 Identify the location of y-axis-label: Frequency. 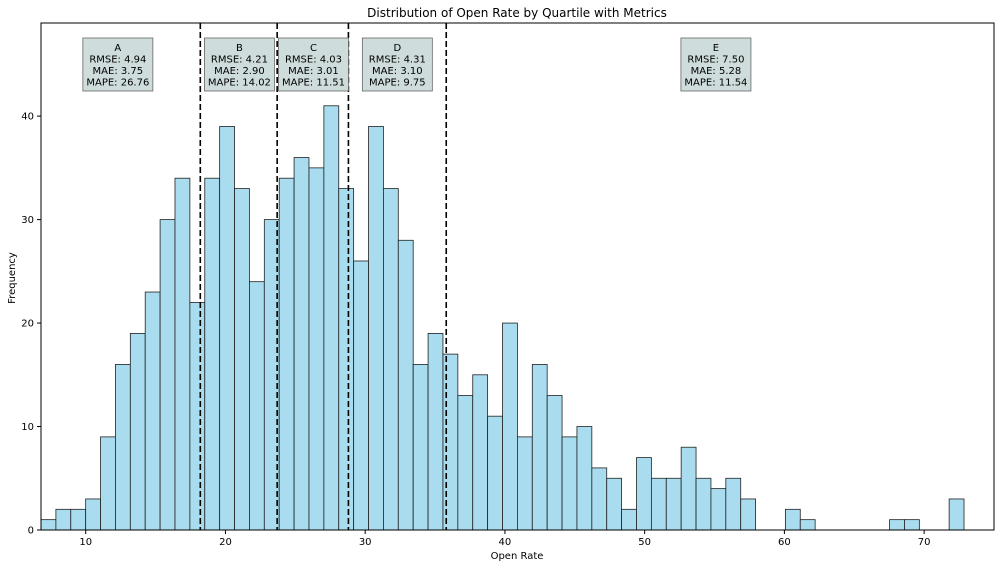
(12, 278).